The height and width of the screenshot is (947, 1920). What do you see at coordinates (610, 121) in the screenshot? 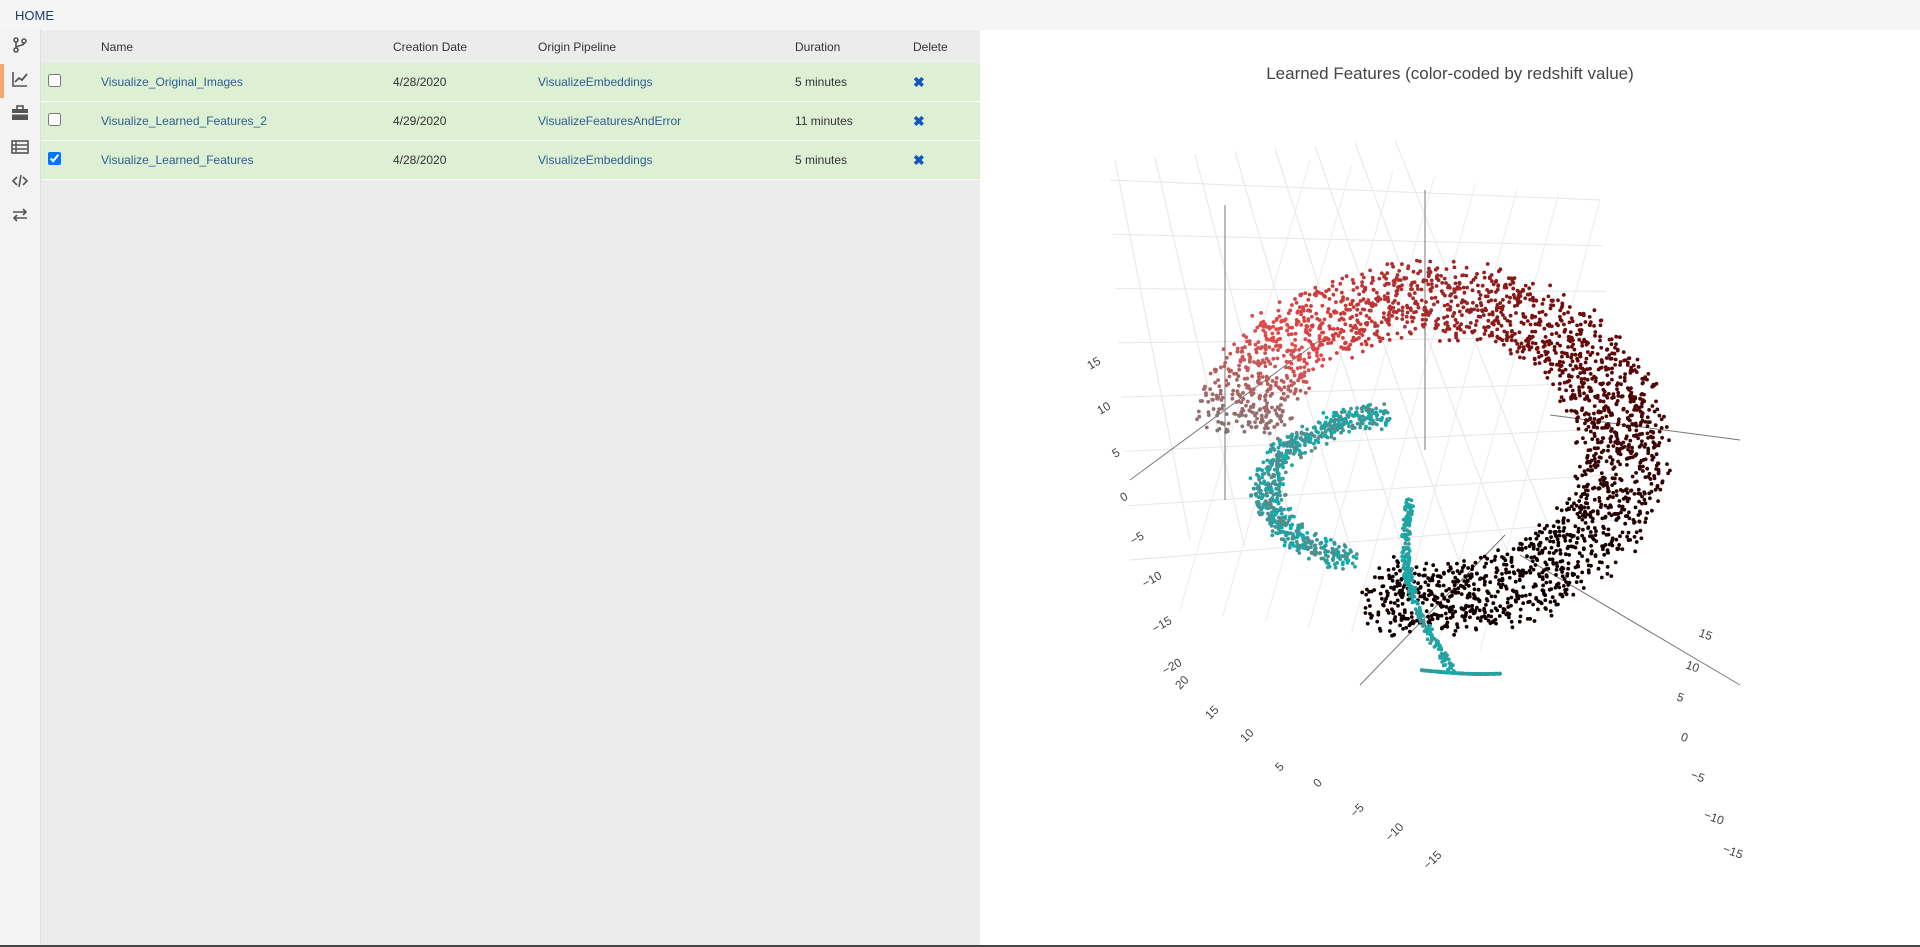
I see `origin-pipeline-link: VisualizeFeaturesAndError` at bounding box center [610, 121].